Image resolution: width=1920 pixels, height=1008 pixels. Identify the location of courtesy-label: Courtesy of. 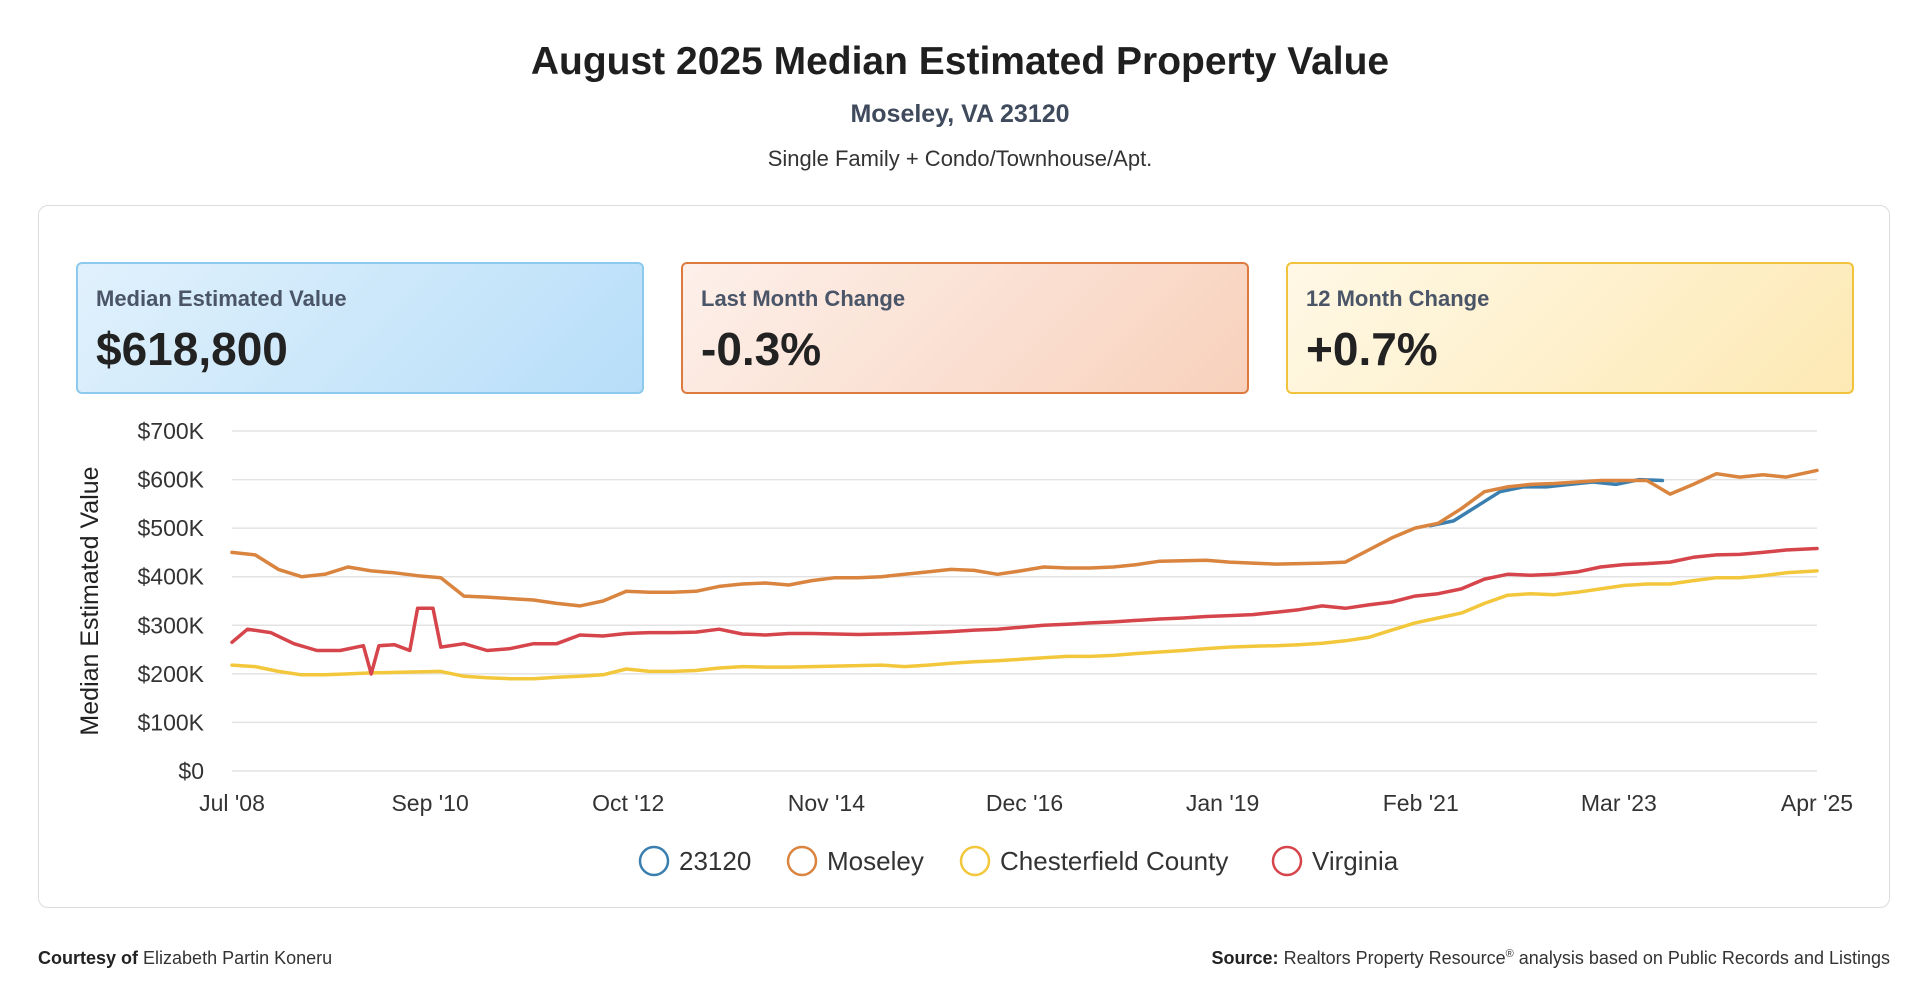
(88, 958).